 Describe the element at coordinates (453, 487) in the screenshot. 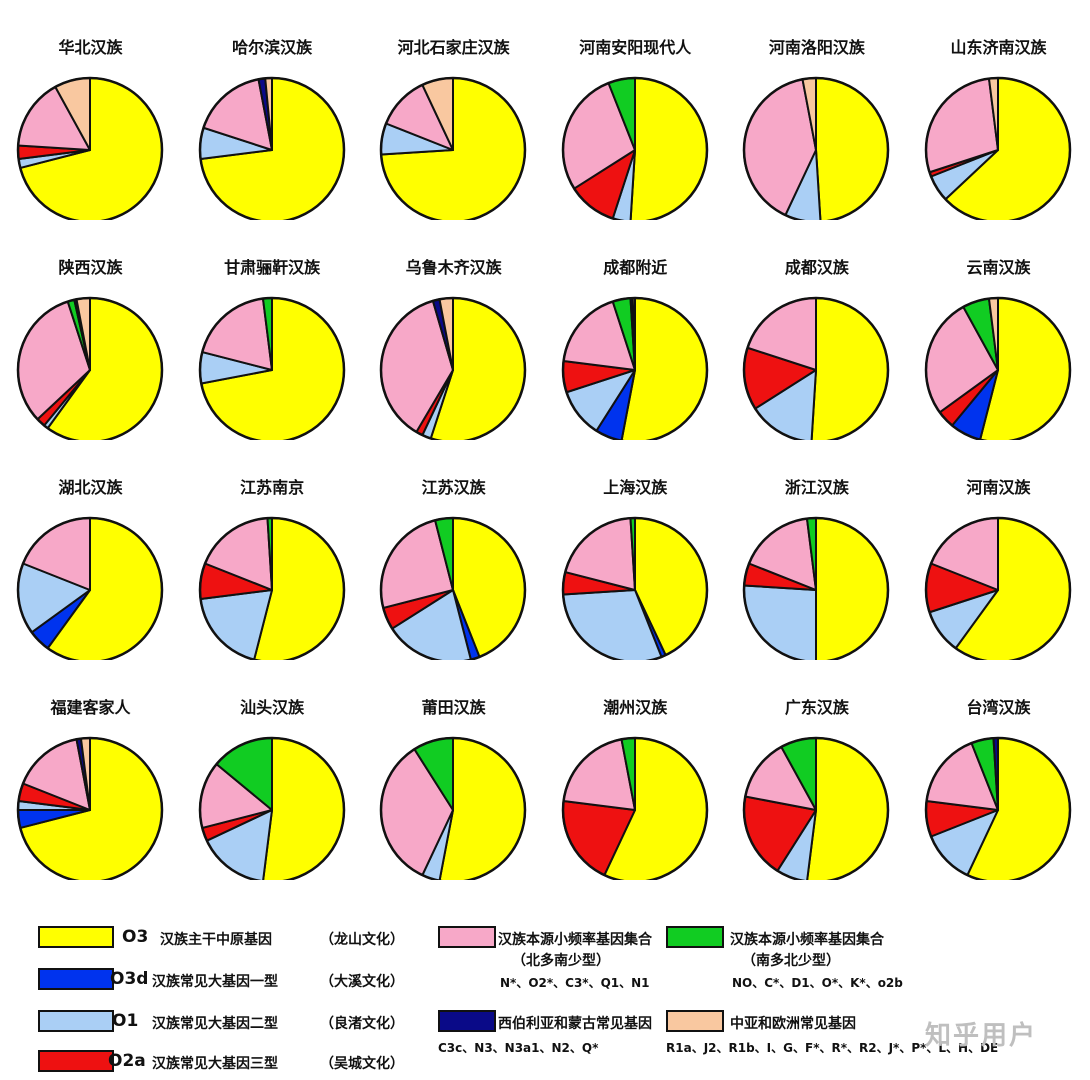

I see `pie-title: 江苏汉族` at that location.